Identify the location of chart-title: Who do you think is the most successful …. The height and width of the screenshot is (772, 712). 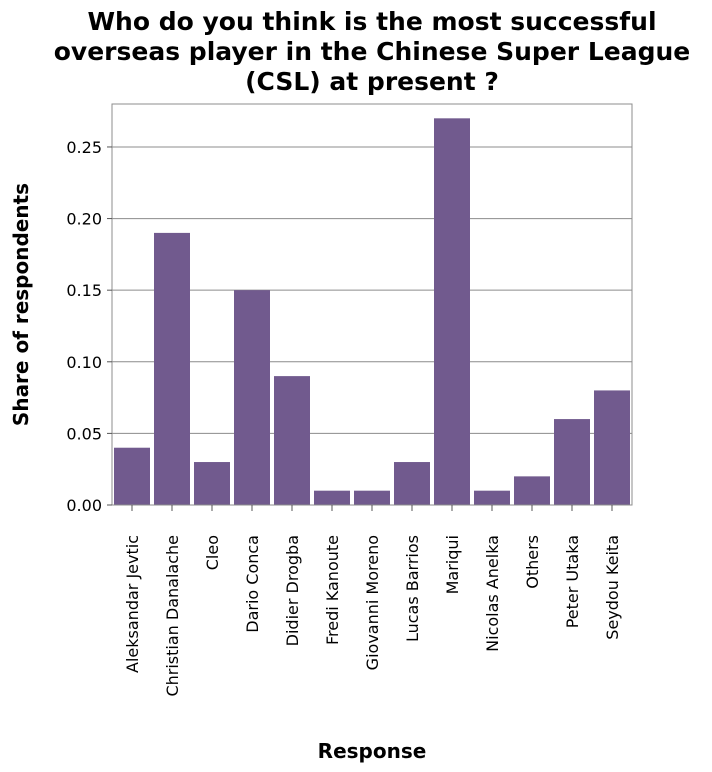
(372, 51).